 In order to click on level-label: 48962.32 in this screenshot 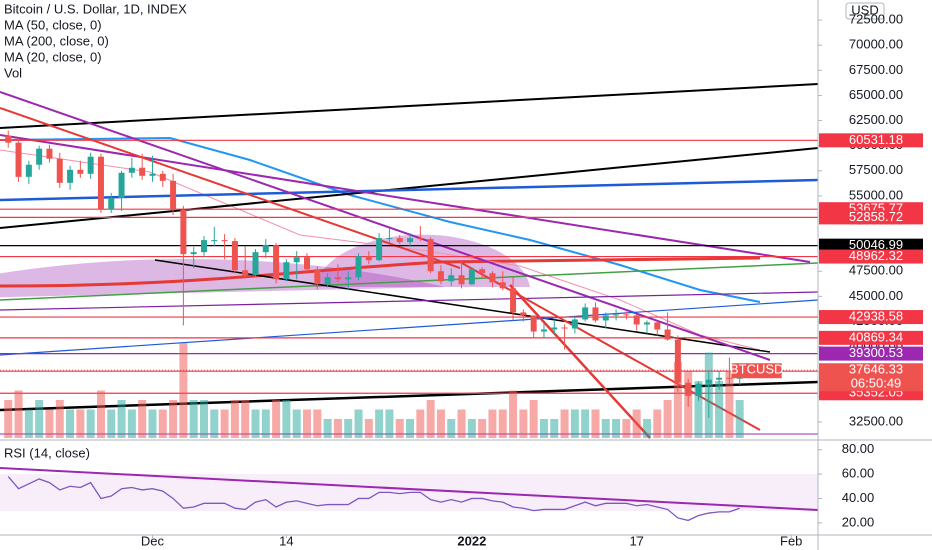, I will do `click(876, 255)`.